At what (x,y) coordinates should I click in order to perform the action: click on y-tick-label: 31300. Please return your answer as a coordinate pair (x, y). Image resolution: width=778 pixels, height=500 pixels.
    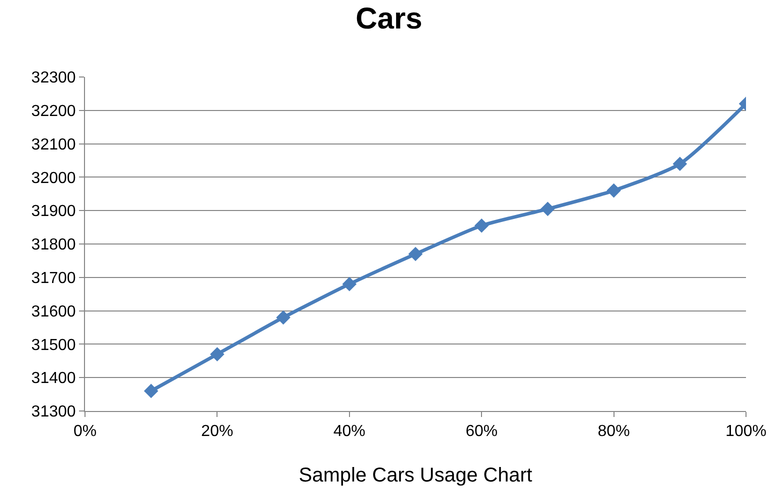
    Looking at the image, I should click on (53, 412).